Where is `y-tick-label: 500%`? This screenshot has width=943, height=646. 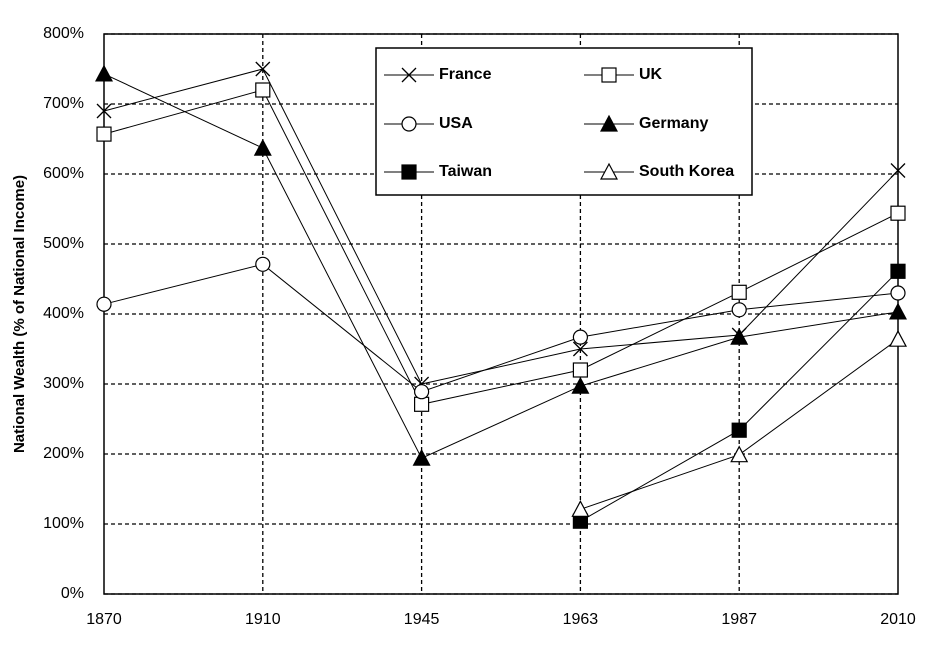
y-tick-label: 500% is located at coordinates (63, 243).